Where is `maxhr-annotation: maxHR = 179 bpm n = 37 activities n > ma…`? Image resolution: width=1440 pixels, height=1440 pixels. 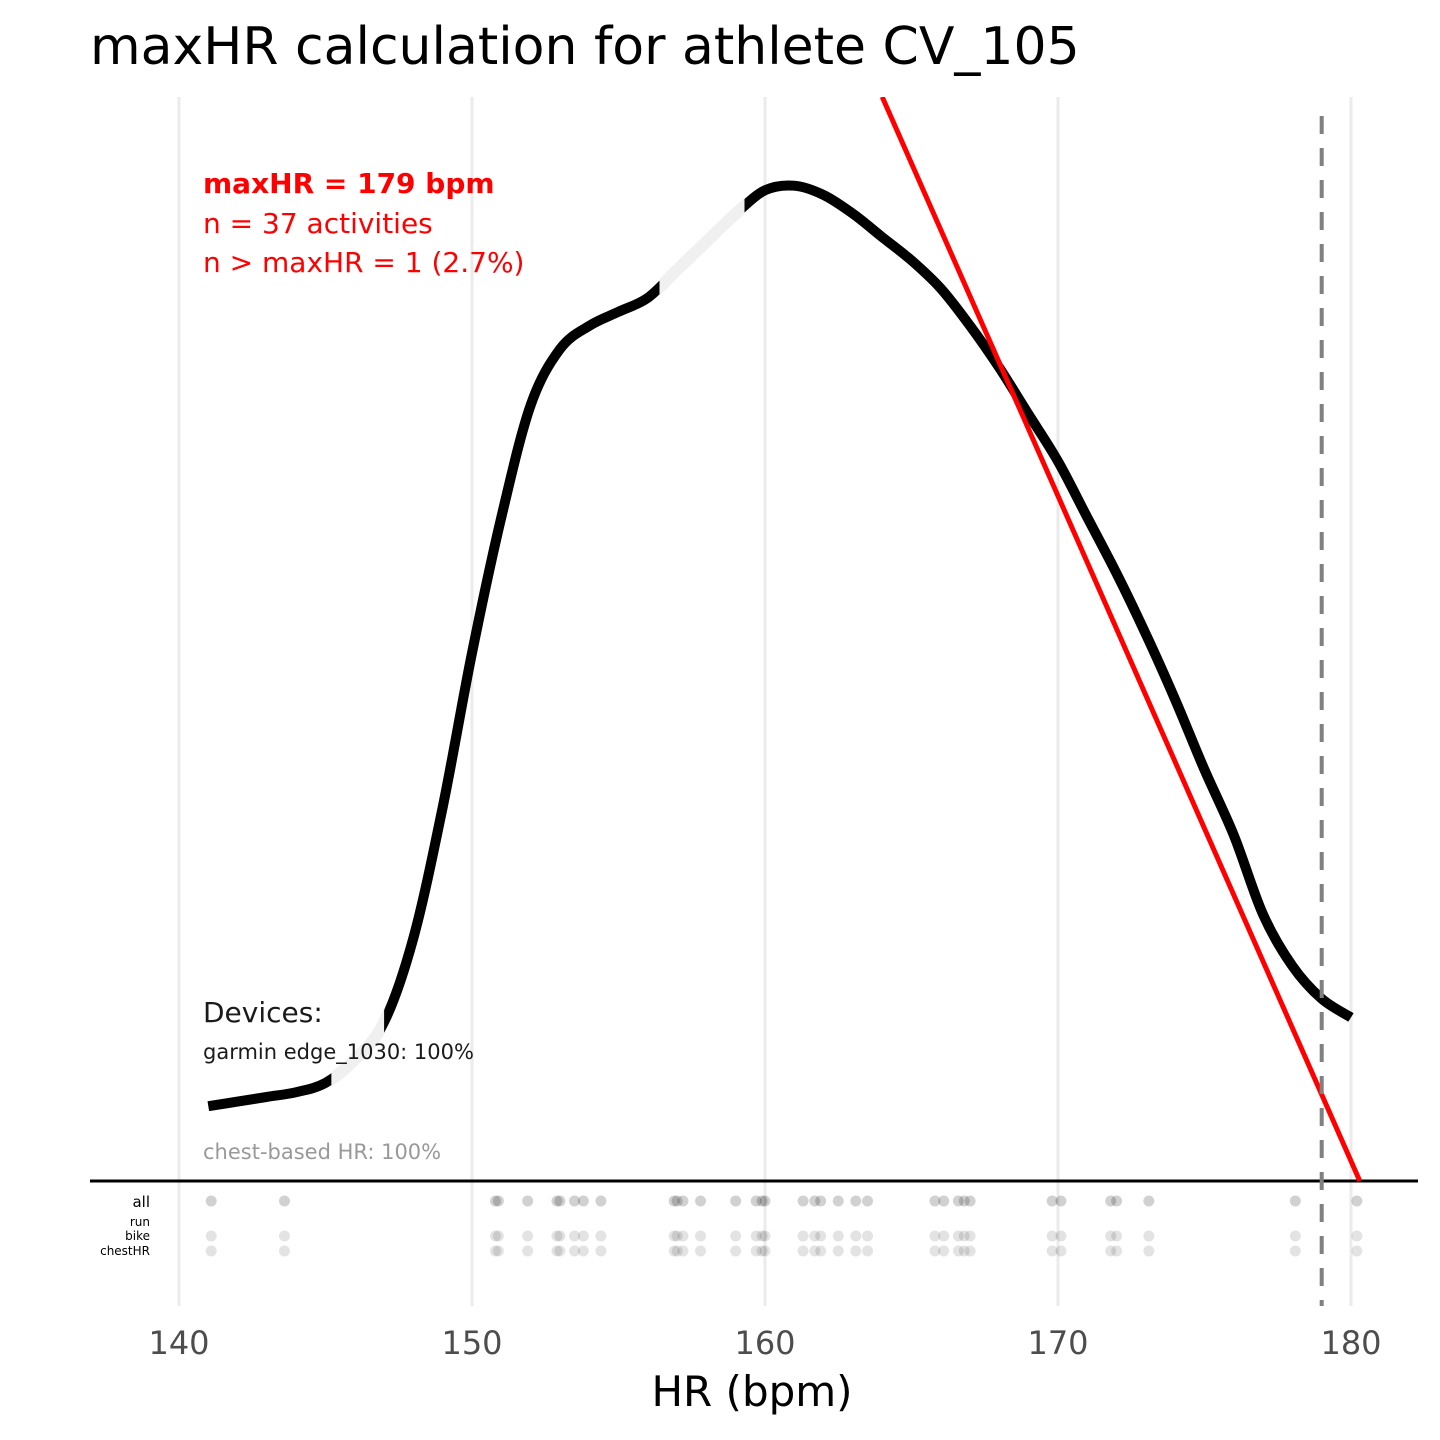
maxhr-annotation: maxHR = 179 bpm n = 37 activities n > ma… is located at coordinates (363, 223).